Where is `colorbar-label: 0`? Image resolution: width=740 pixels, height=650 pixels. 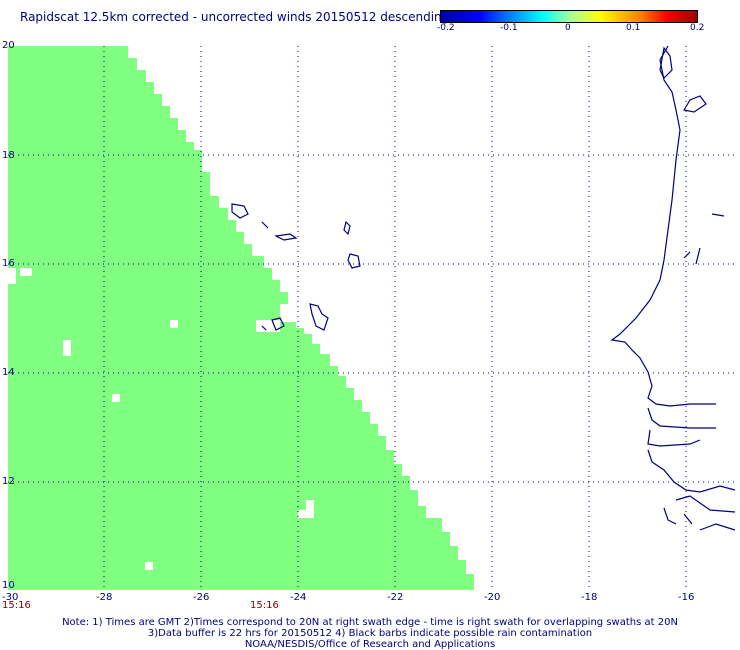
colorbar-label: 0 is located at coordinates (568, 28).